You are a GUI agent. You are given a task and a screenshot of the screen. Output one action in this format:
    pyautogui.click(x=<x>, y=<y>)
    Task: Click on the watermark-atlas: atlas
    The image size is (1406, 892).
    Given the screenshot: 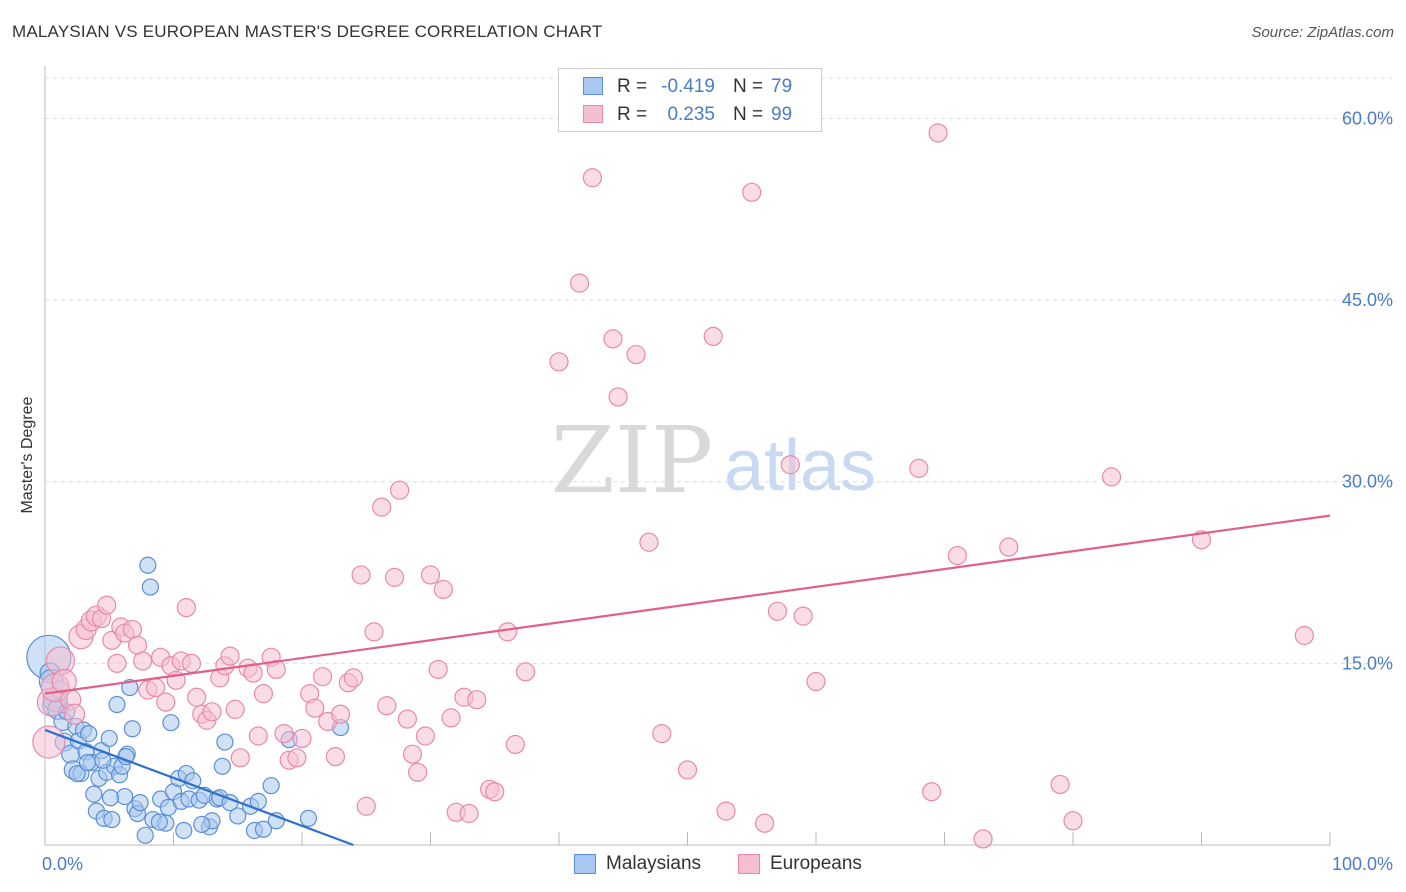 What is the action you would take?
    pyautogui.click(x=800, y=466)
    